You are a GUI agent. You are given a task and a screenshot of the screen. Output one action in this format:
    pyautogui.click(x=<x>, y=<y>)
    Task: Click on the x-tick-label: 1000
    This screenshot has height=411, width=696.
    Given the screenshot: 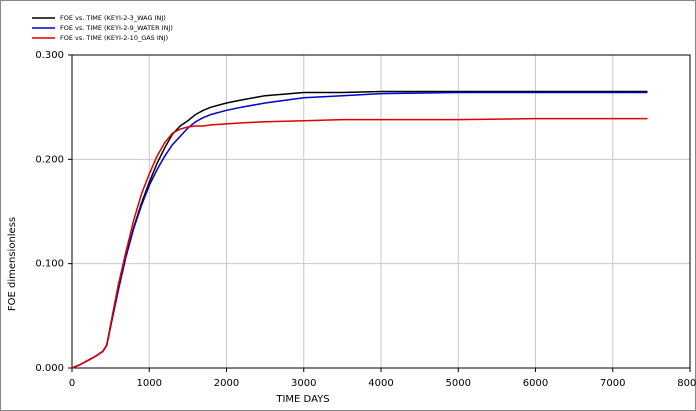 What is the action you would take?
    pyautogui.click(x=149, y=383)
    